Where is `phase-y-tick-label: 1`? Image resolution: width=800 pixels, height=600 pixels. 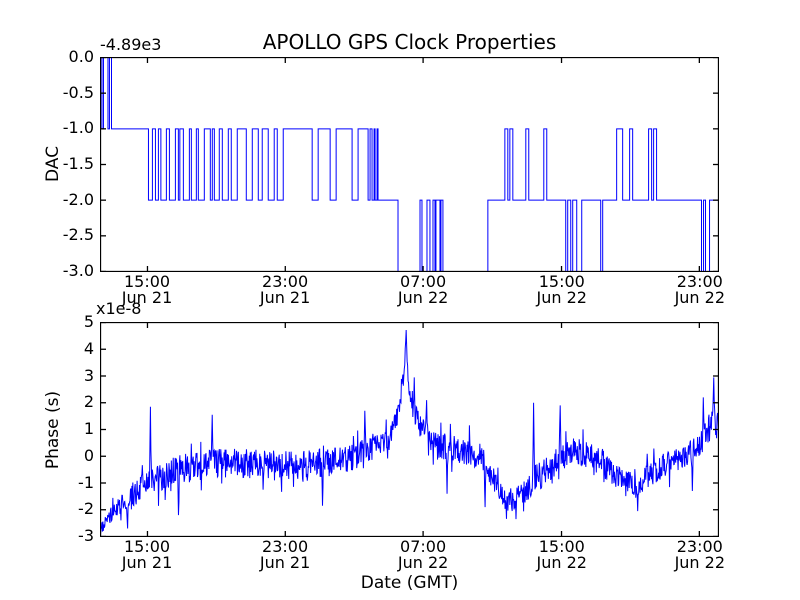
phase-y-tick-label: 1 is located at coordinates (88, 428).